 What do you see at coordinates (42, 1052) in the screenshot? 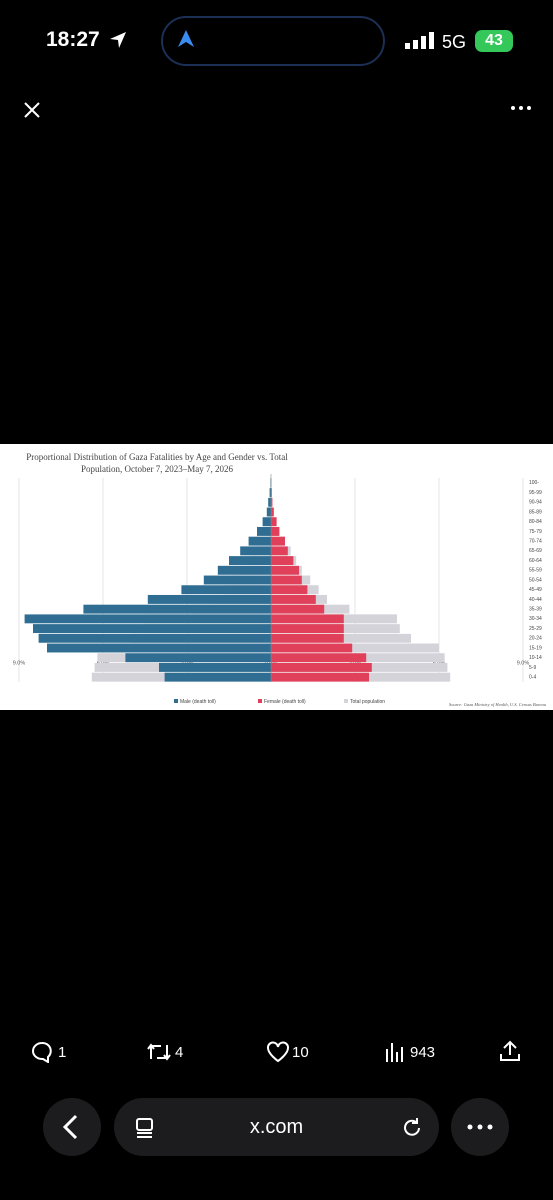
I see `reply-icon` at bounding box center [42, 1052].